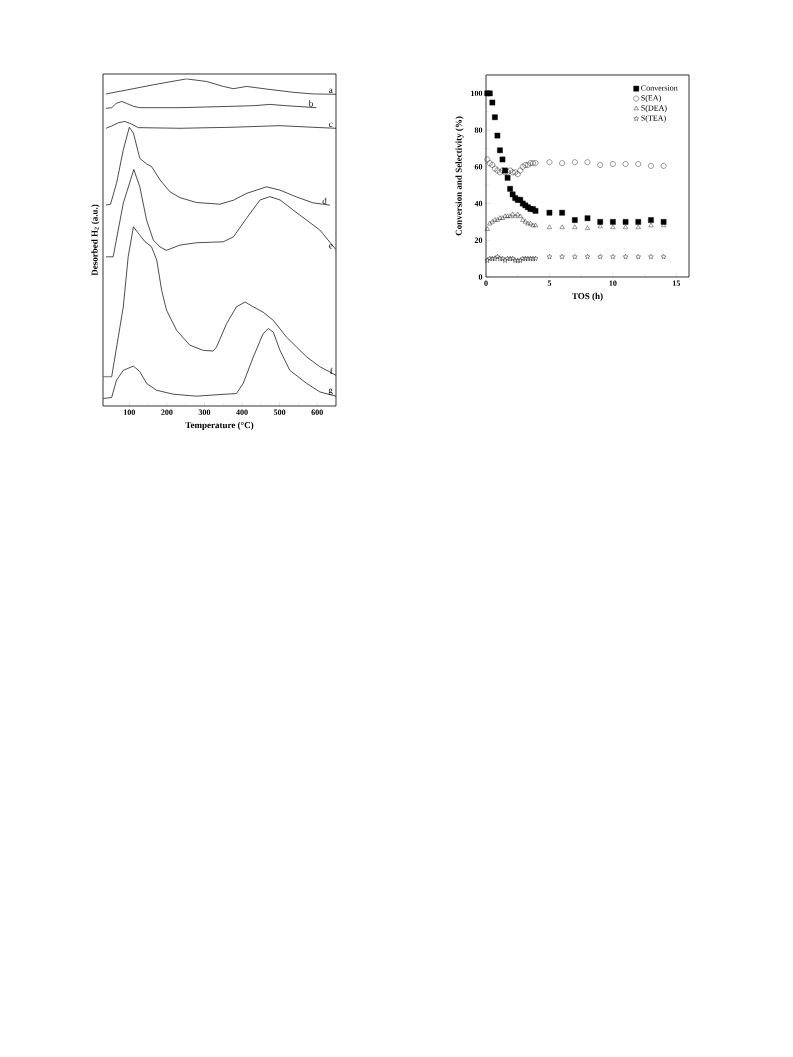 The width and height of the screenshot is (793, 1057). Describe the element at coordinates (478, 240) in the screenshot. I see `y-tick-label: 20` at that location.